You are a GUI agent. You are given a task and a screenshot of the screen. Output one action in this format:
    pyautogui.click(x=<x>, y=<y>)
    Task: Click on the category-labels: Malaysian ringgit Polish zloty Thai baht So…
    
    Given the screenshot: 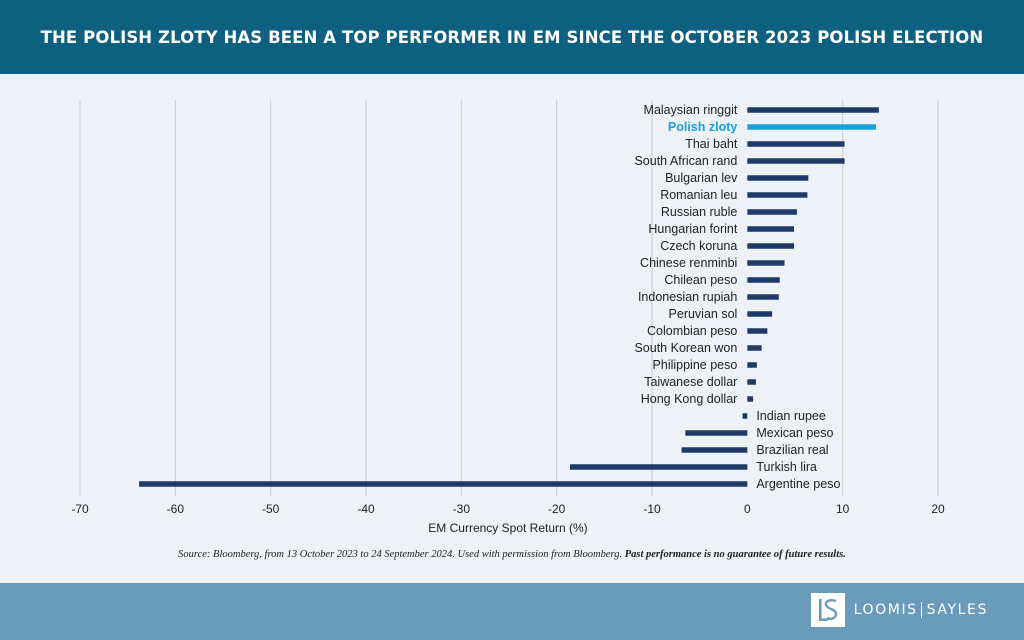 What is the action you would take?
    pyautogui.click(x=737, y=297)
    